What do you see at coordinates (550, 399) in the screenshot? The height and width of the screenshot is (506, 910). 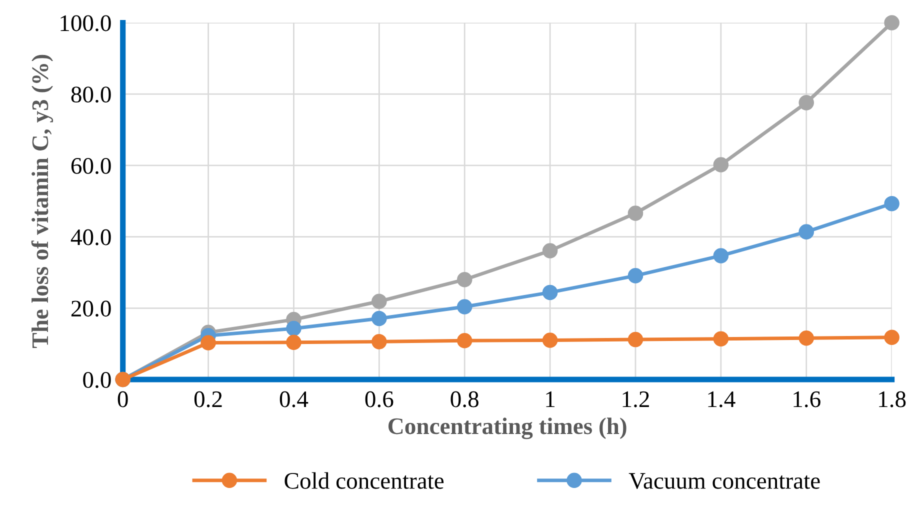 I see `x-tick-label: 1` at bounding box center [550, 399].